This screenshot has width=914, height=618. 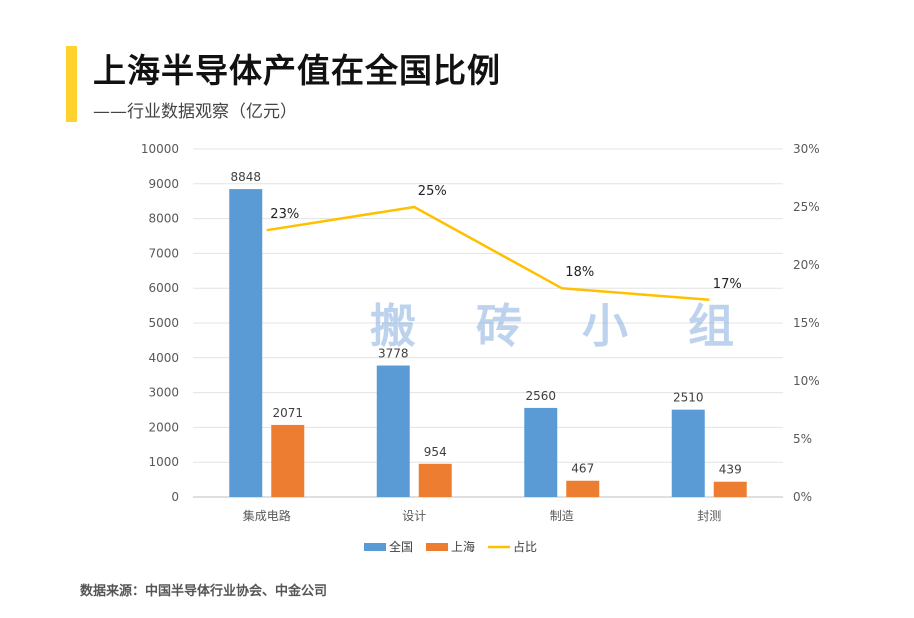 What do you see at coordinates (163, 219) in the screenshot?
I see `left-axis-tick-label: 8000` at bounding box center [163, 219].